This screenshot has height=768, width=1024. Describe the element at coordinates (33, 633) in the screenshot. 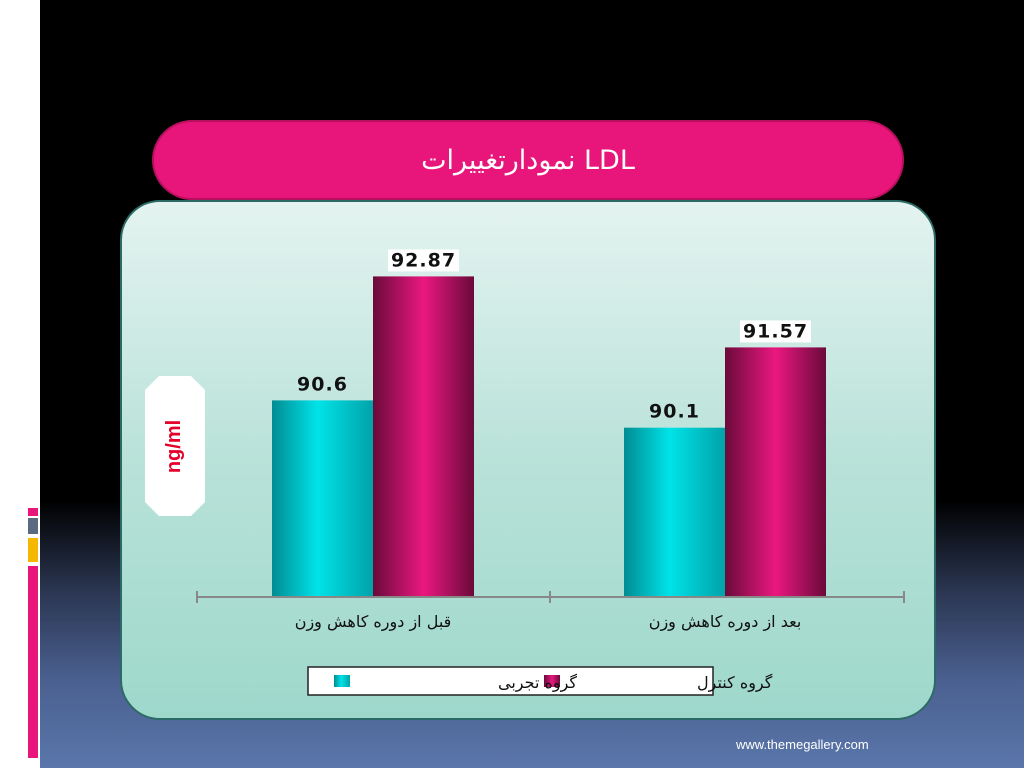

I see `sidebar-deco-bottom` at that location.